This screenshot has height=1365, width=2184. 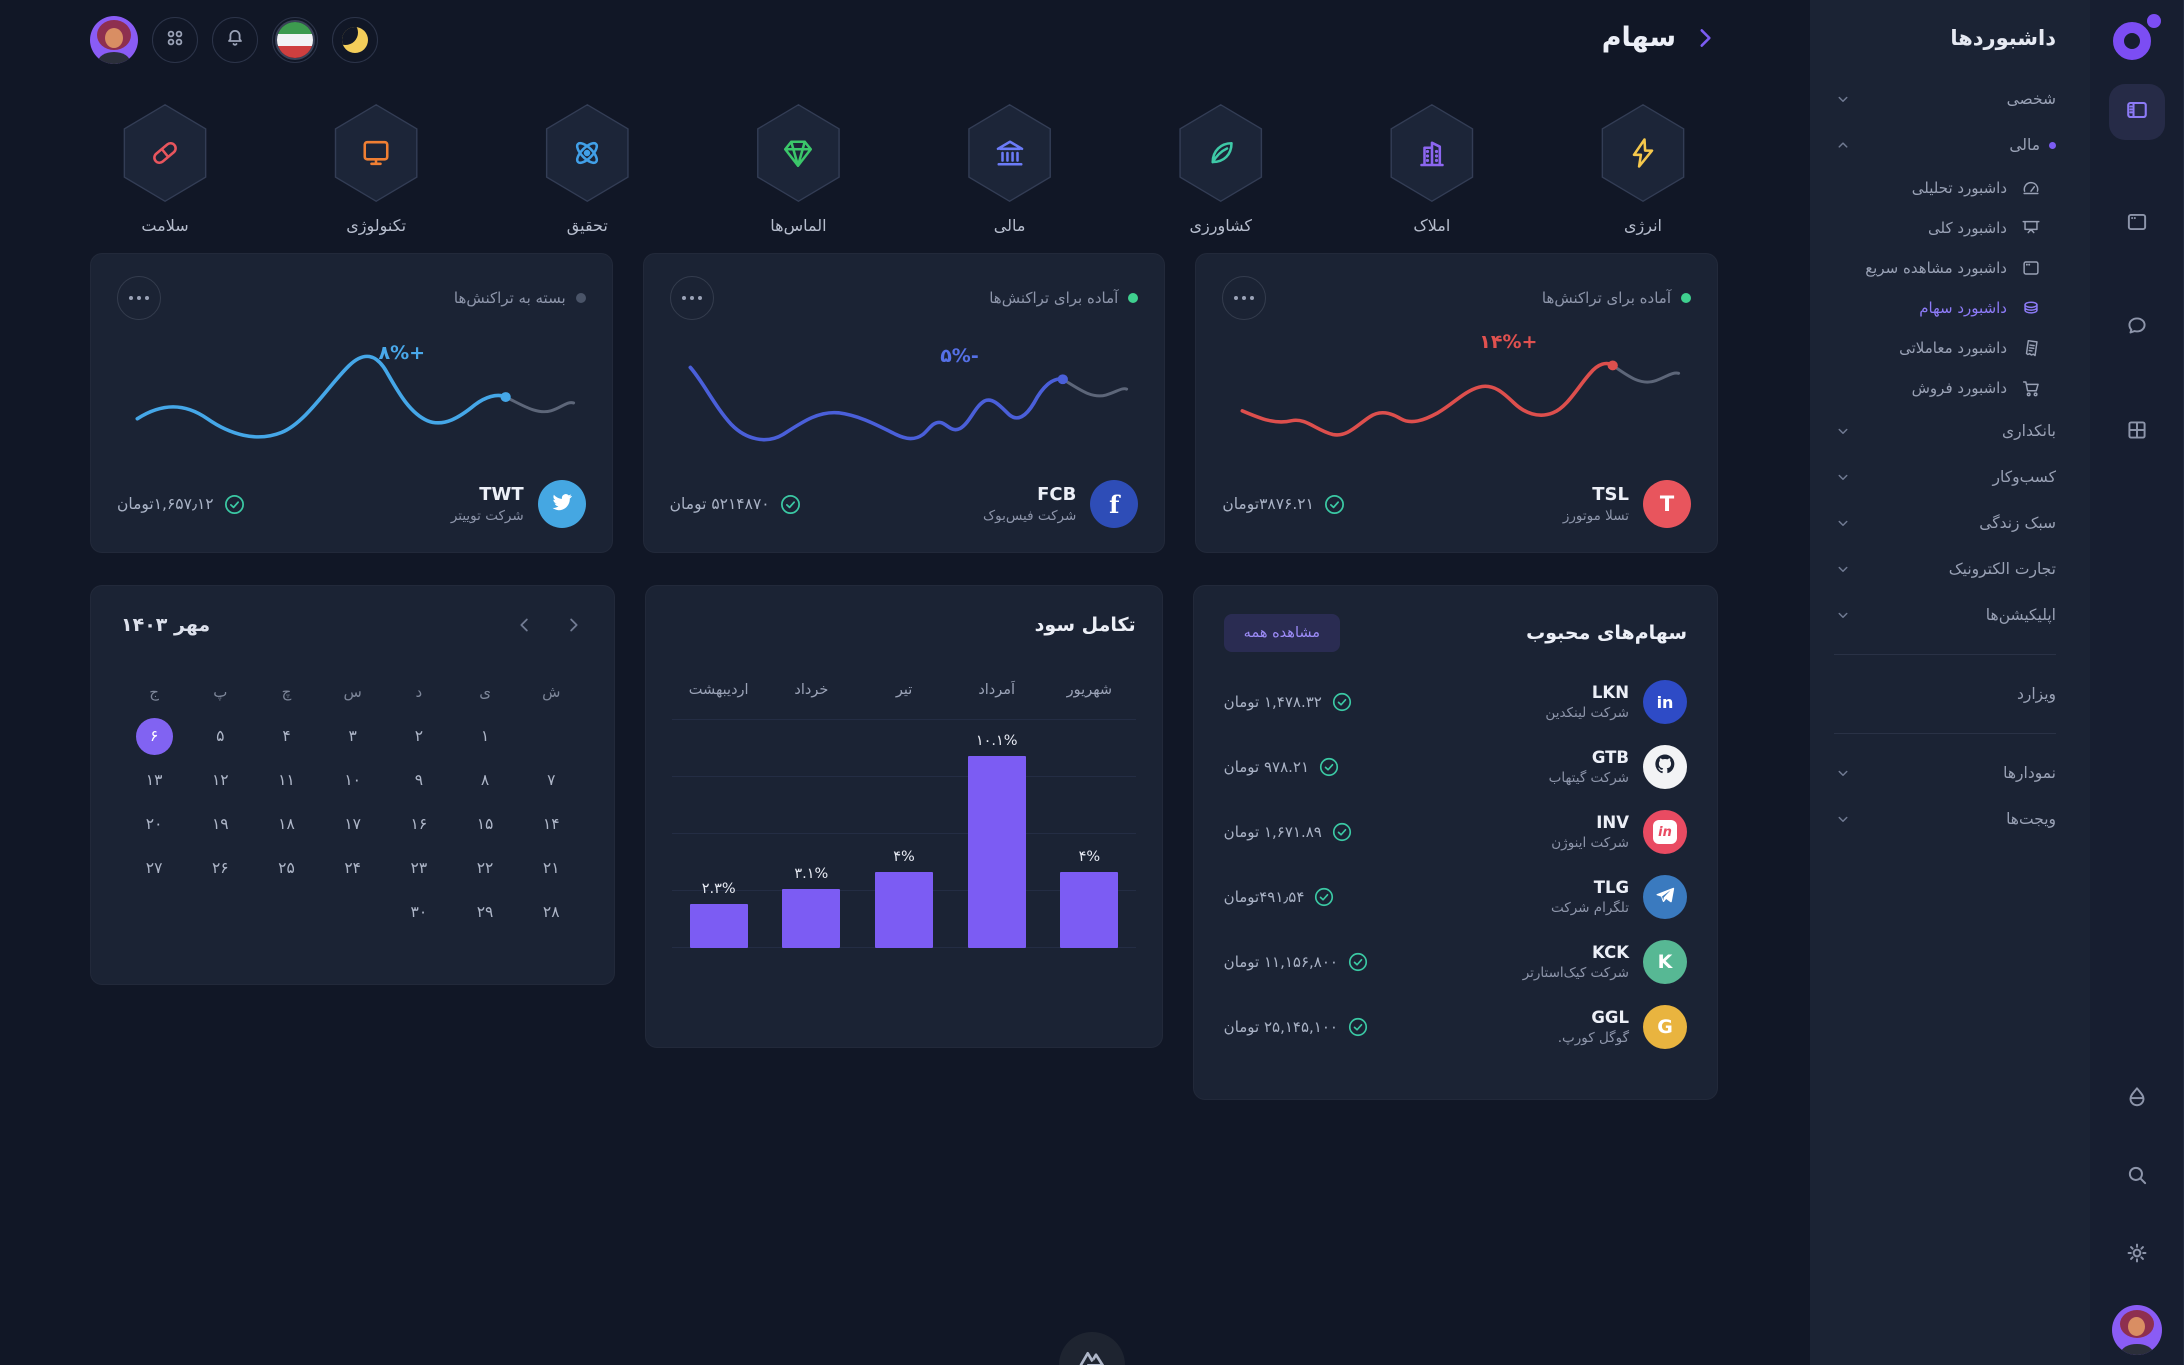 What do you see at coordinates (1945, 773) in the screenshot?
I see `sidebar-item-10: نمودارها` at bounding box center [1945, 773].